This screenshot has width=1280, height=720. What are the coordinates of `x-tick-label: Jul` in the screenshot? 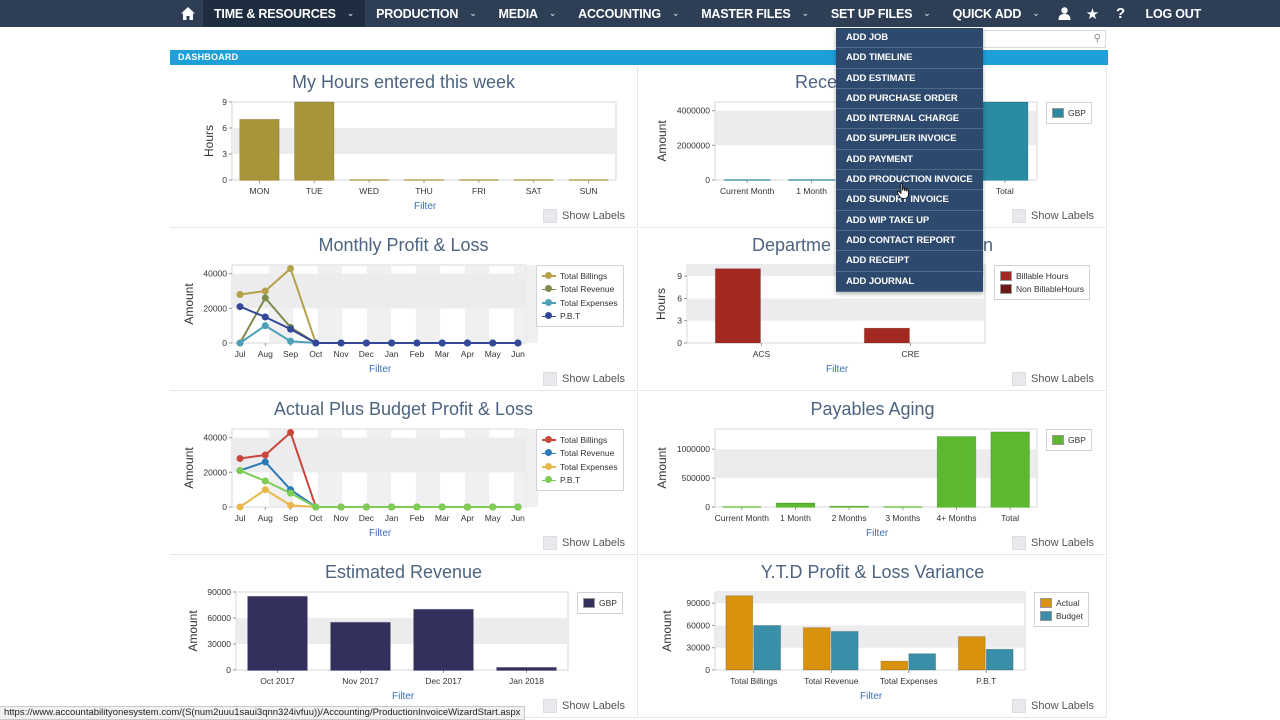 It's located at (240, 354).